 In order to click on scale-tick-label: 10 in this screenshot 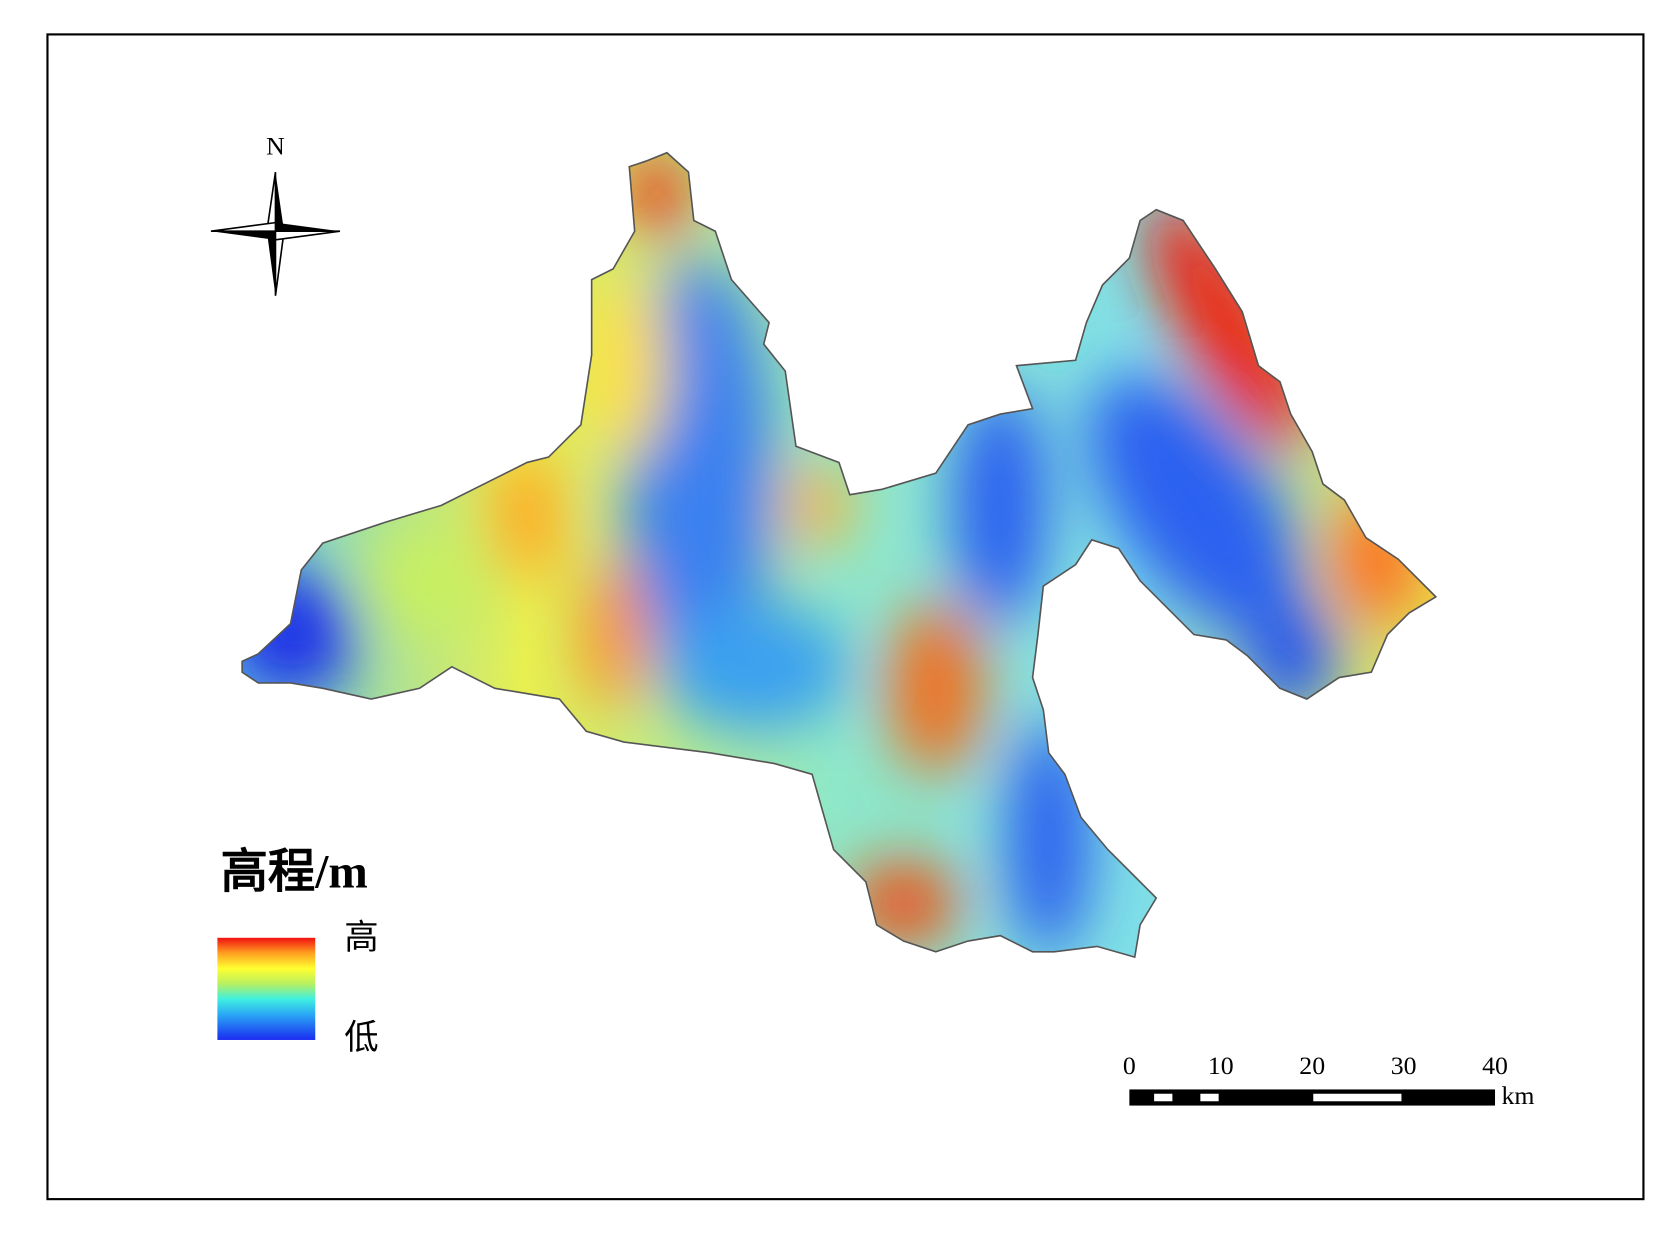, I will do `click(1221, 1065)`.